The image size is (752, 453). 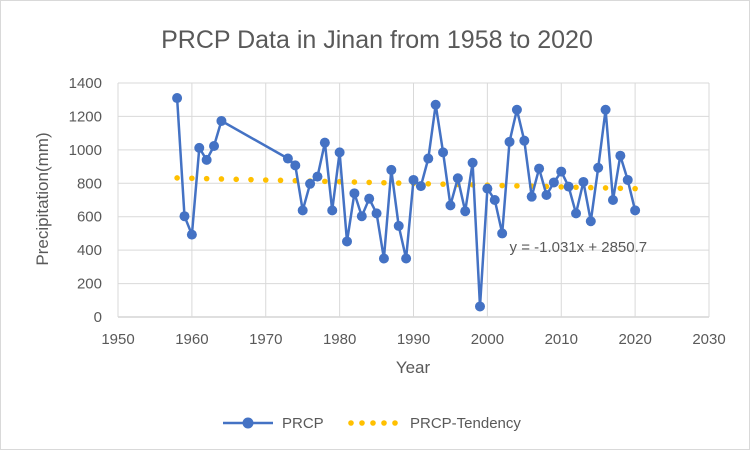 I want to click on legend: PRCP PRCP-Tendency, so click(x=372, y=423).